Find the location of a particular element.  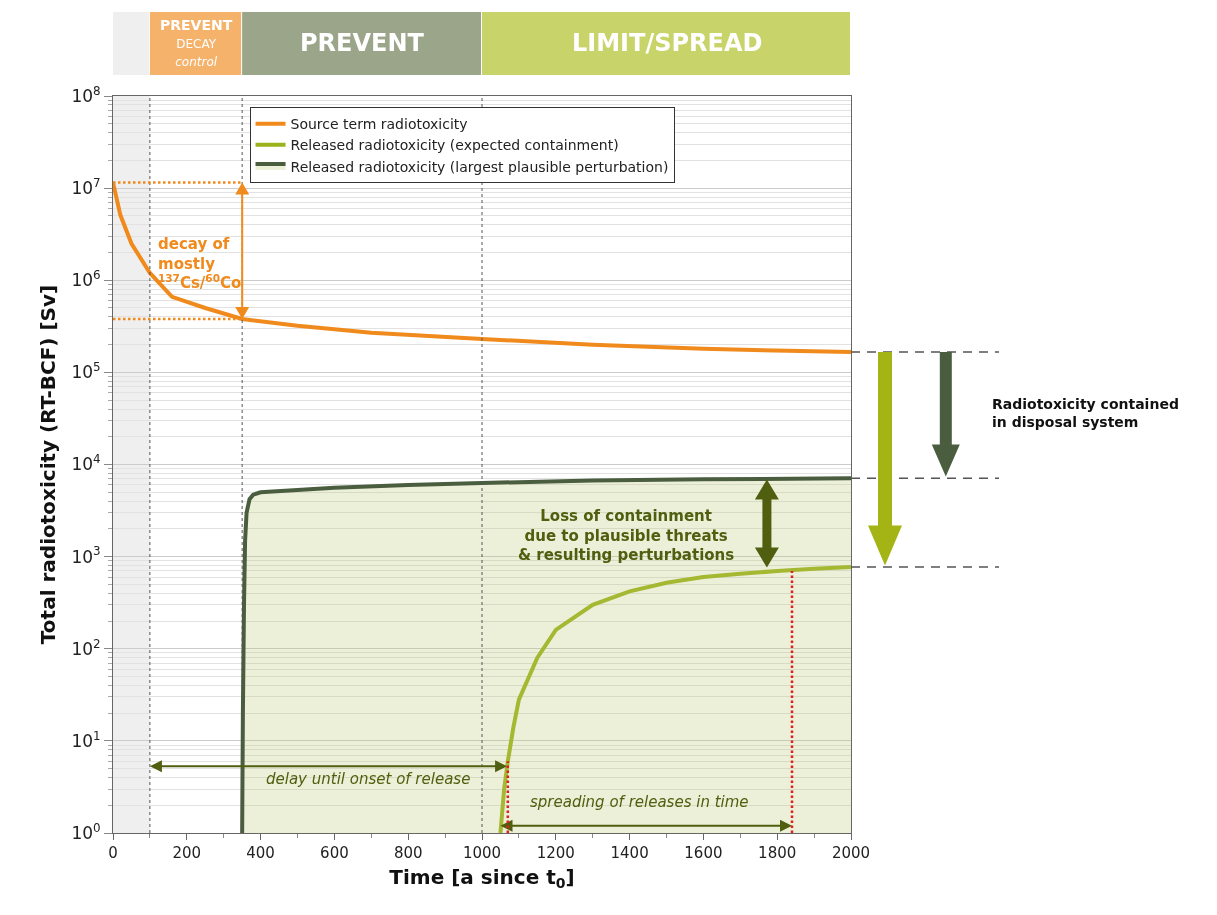

y-tick-label: 10$^{4}$ is located at coordinates (86, 463).